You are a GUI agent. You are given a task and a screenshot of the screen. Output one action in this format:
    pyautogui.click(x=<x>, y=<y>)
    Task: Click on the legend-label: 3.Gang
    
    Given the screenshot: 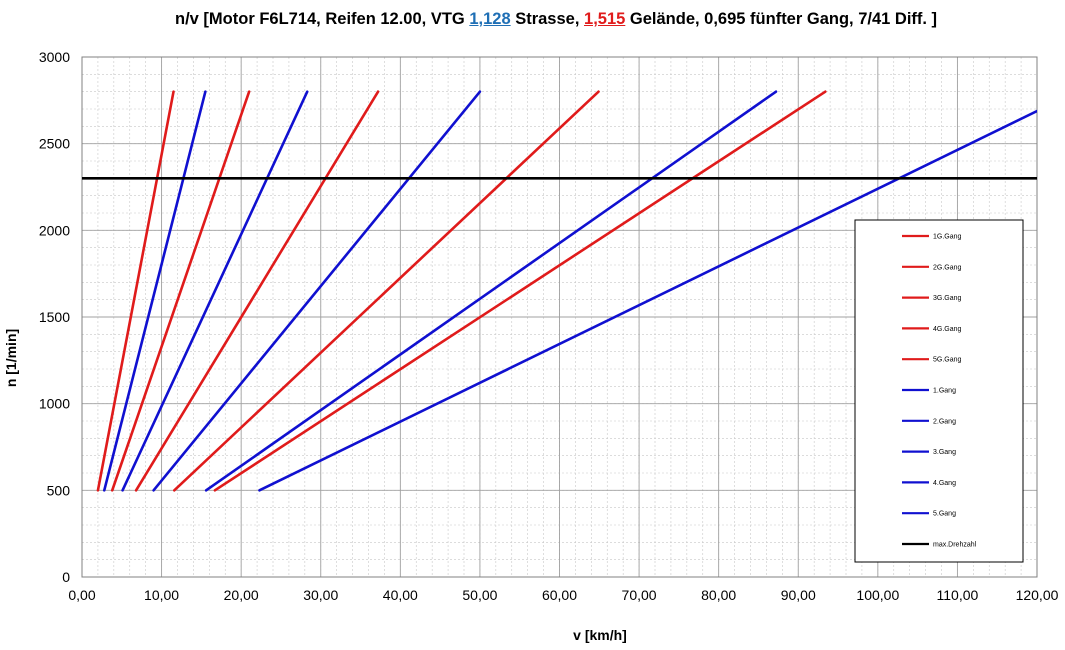 What is the action you would take?
    pyautogui.click(x=944, y=452)
    